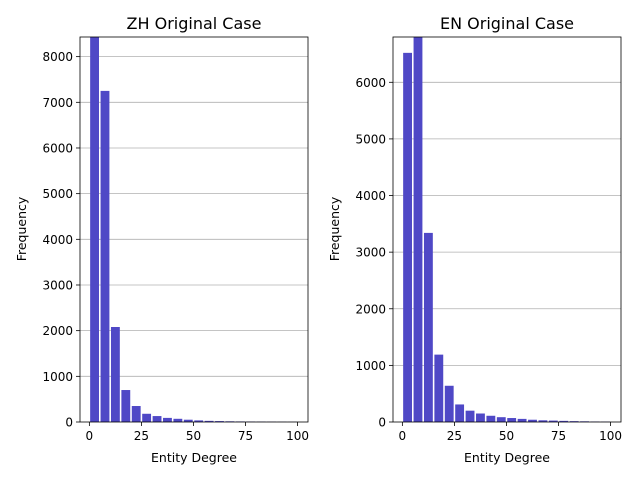  I want to click on zh-x-tick-label-2: 50, so click(193, 436).